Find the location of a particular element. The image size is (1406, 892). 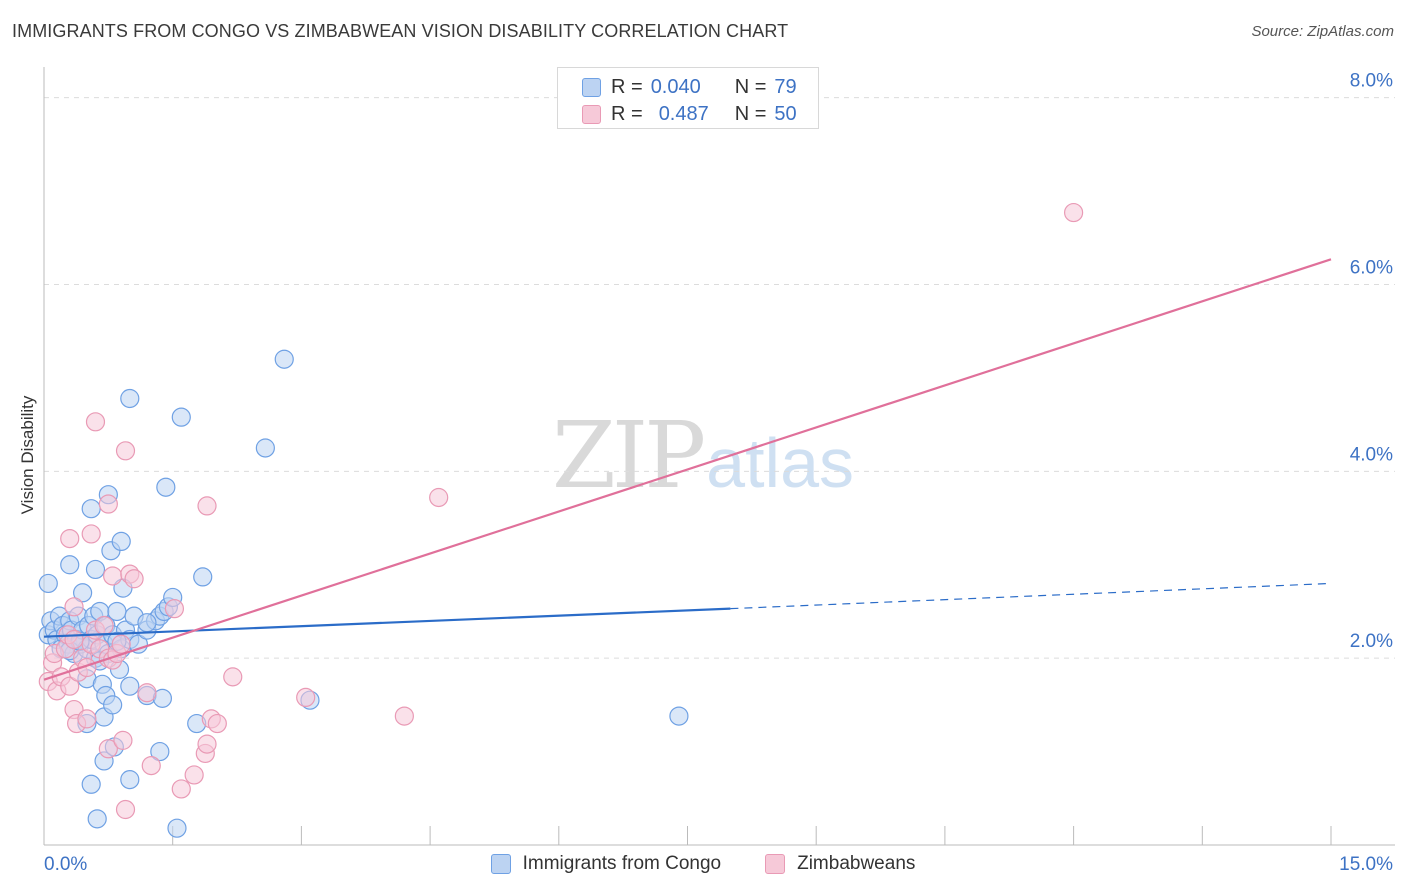

y-tick-label: 6.0% is located at coordinates (1371, 268).